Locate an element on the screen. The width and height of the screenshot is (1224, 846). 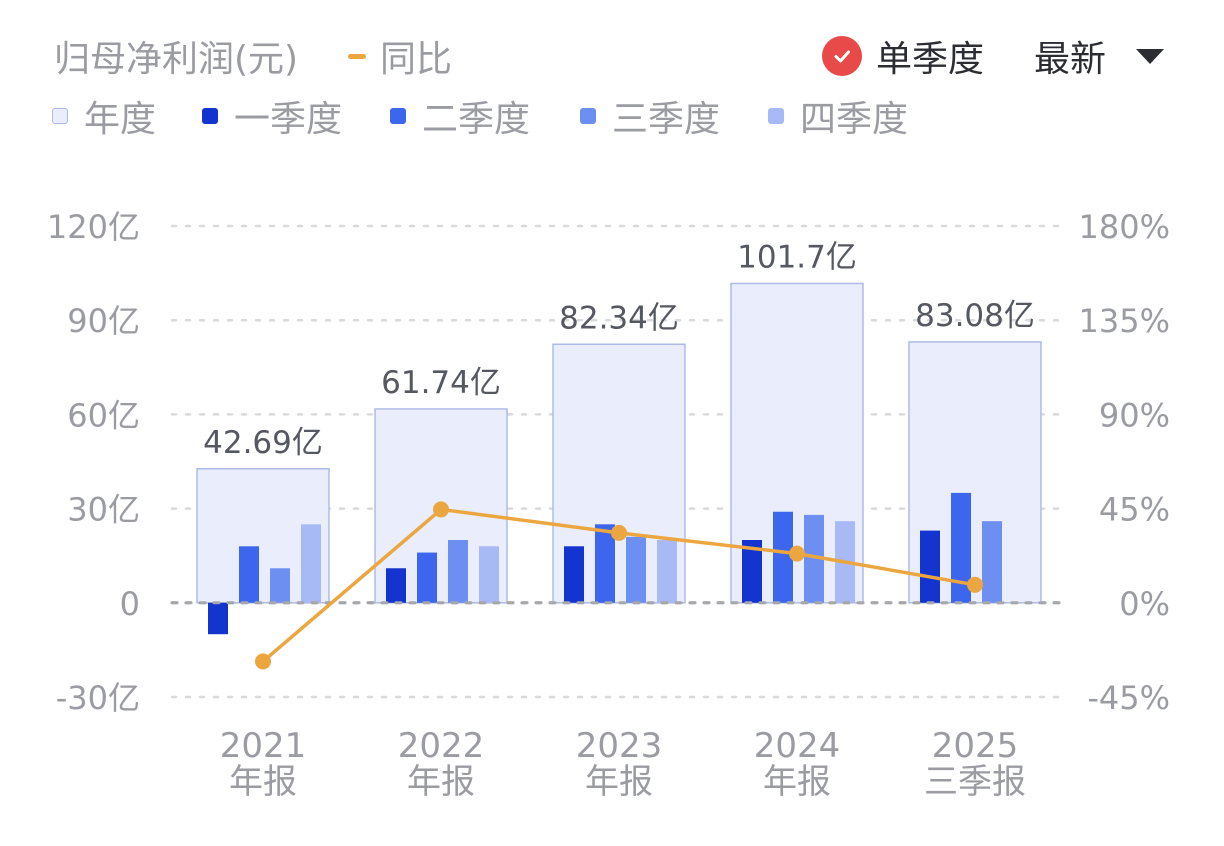
annual-value-label: 82.34亿 is located at coordinates (619, 318).